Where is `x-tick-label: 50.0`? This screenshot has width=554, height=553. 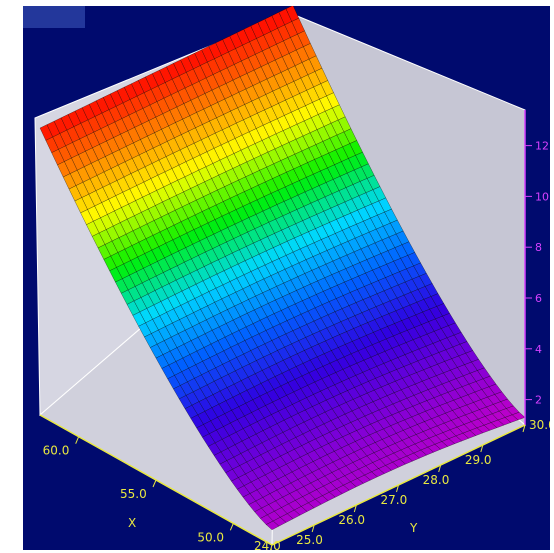
x-tick-label: 50.0 is located at coordinates (210, 537).